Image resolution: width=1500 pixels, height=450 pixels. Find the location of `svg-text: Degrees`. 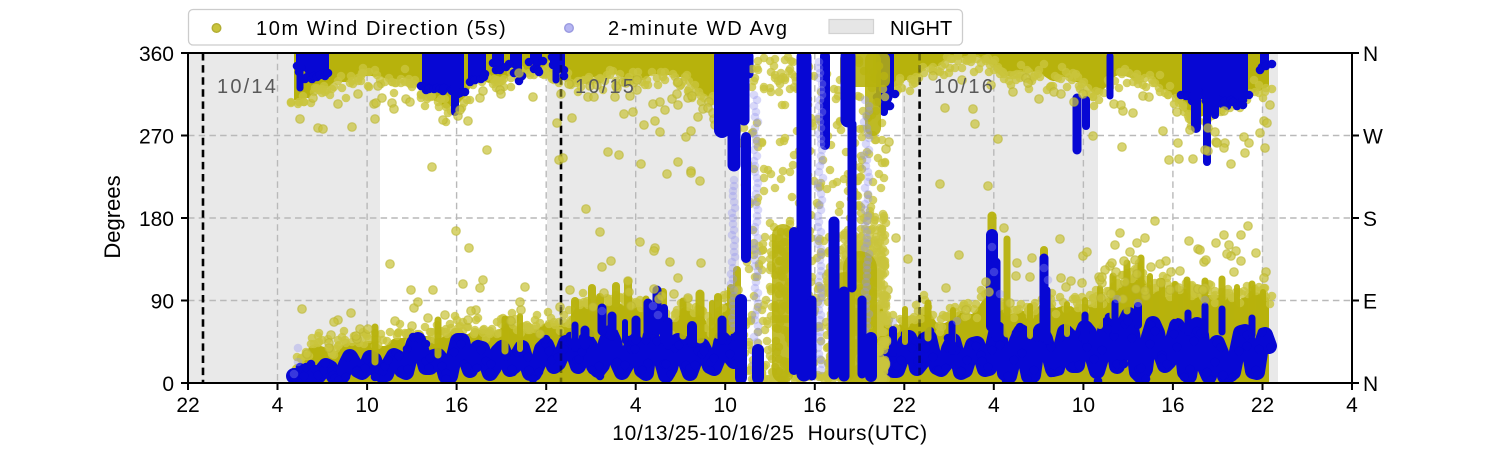

svg-text: Degrees is located at coordinates (112, 216).